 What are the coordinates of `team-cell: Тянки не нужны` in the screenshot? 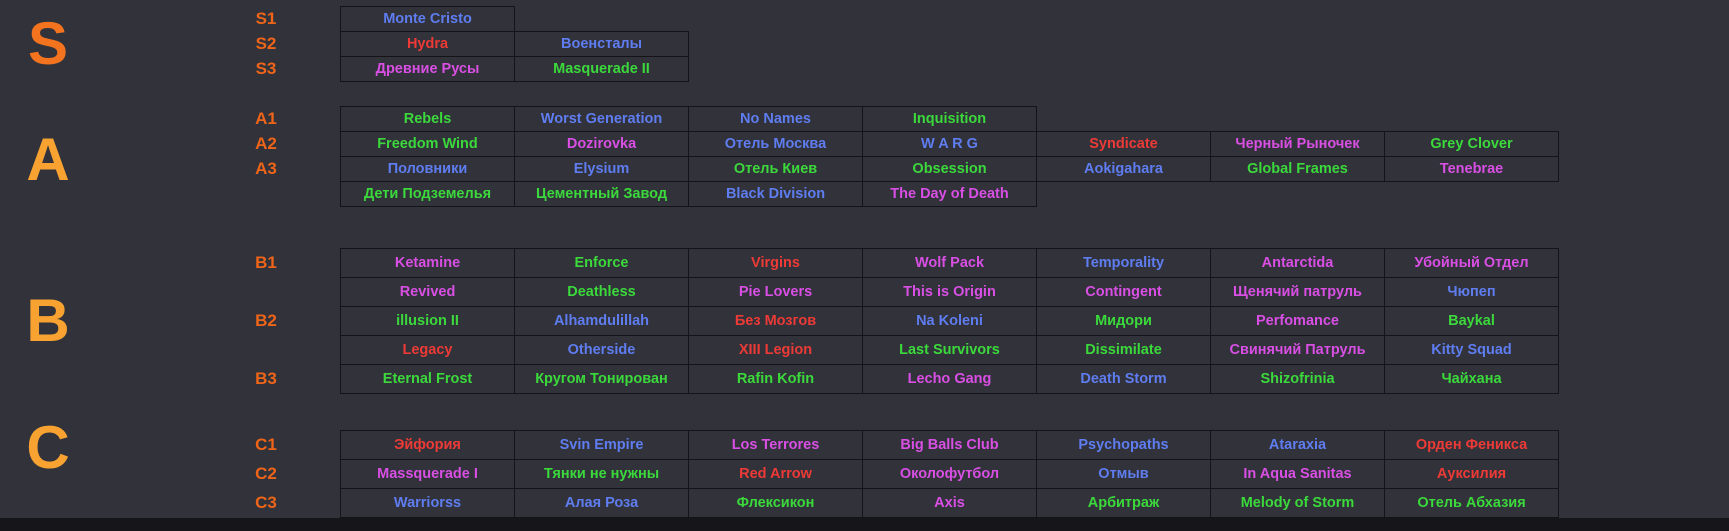 It's located at (601, 474).